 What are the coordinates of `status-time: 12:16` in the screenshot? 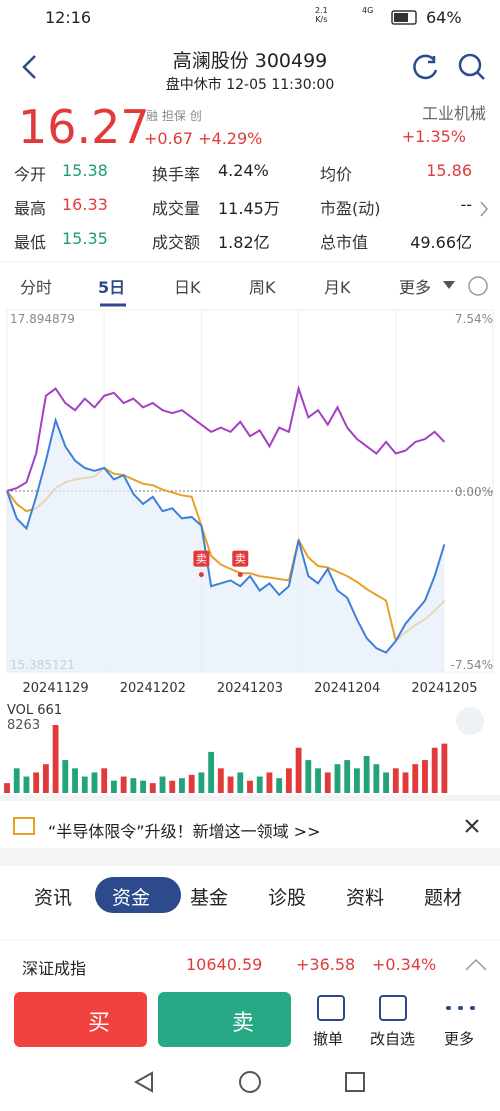 It's located at (68, 17).